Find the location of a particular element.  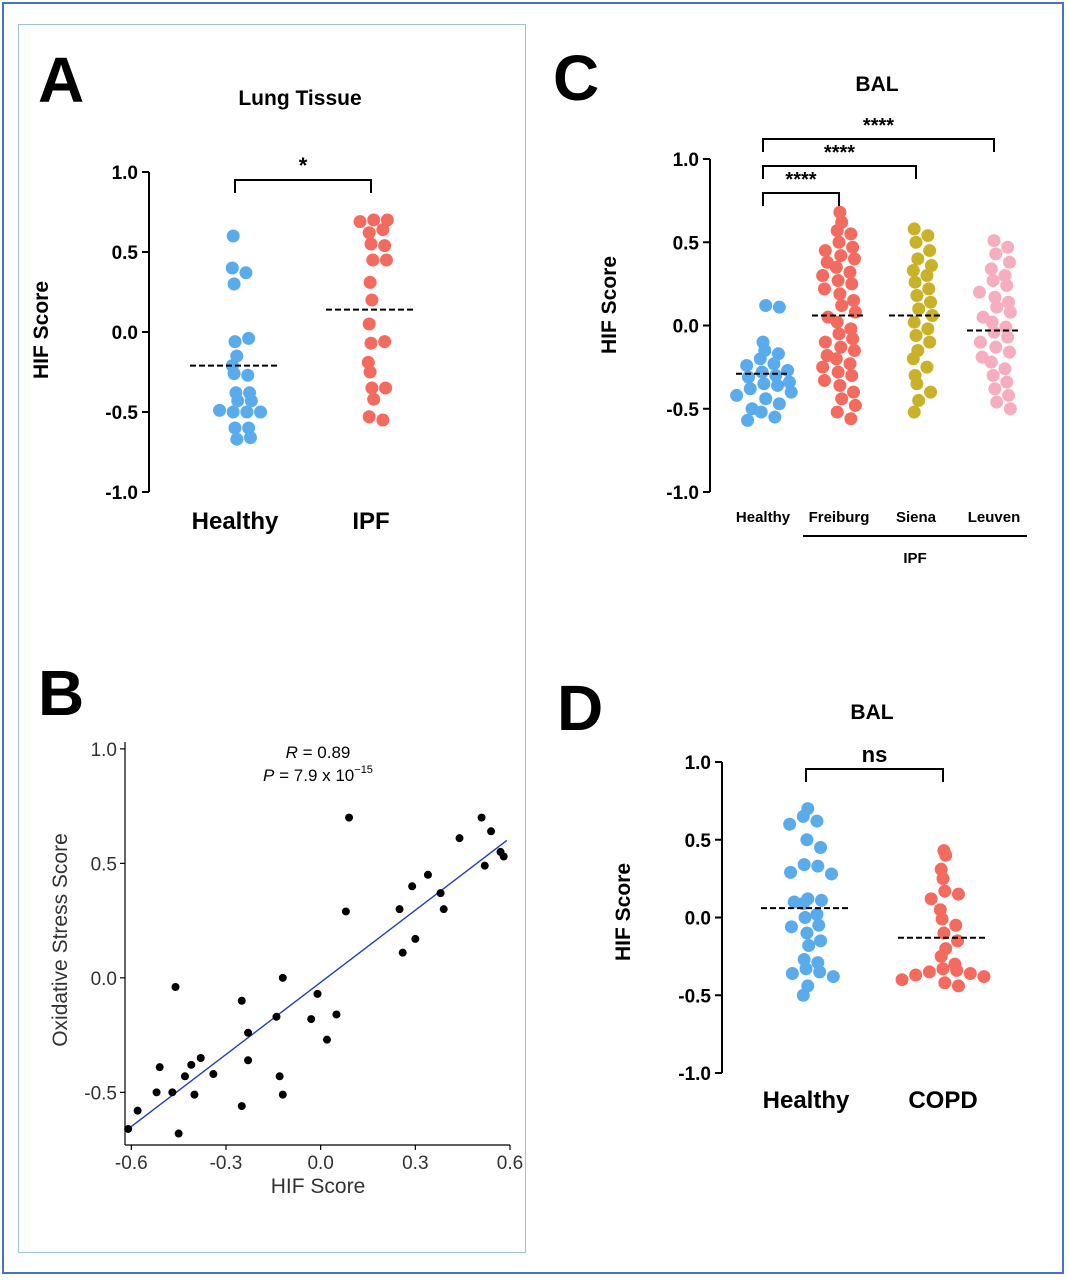

panel-c-y-tick-label: -1.0 is located at coordinates (682, 493).